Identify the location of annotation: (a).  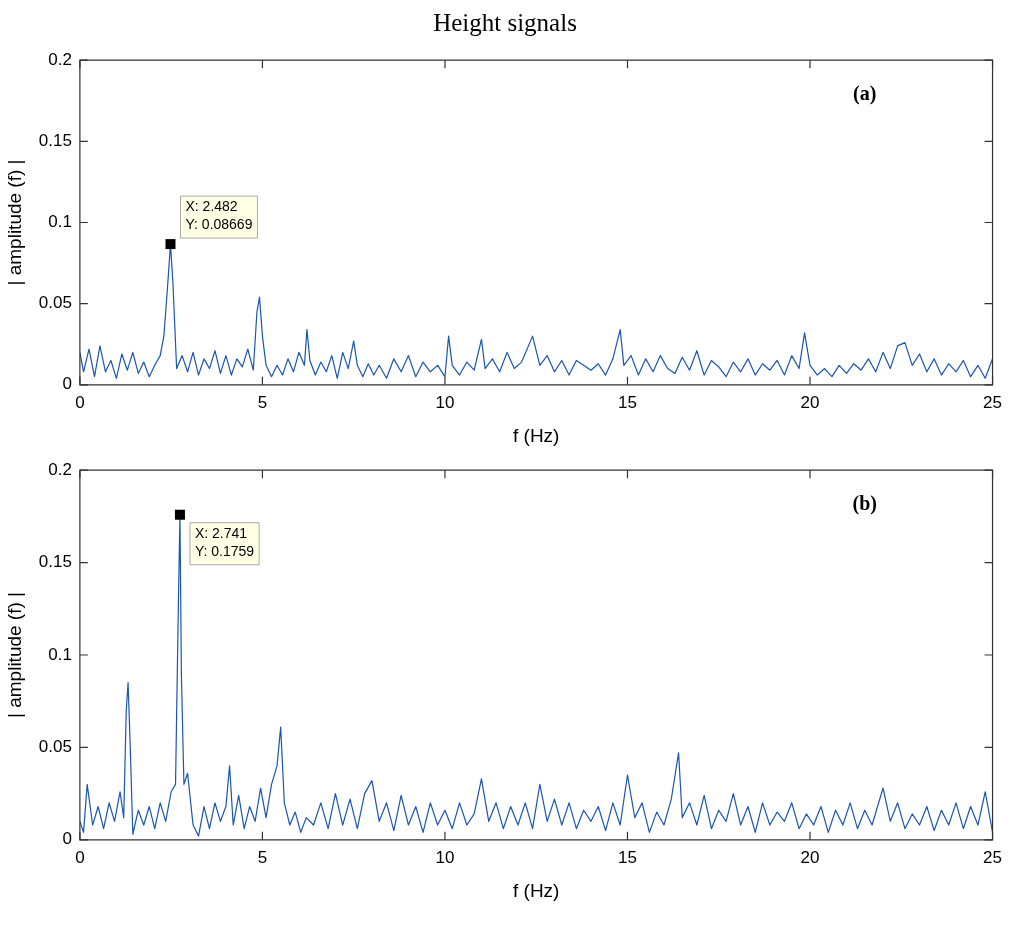
(865, 94).